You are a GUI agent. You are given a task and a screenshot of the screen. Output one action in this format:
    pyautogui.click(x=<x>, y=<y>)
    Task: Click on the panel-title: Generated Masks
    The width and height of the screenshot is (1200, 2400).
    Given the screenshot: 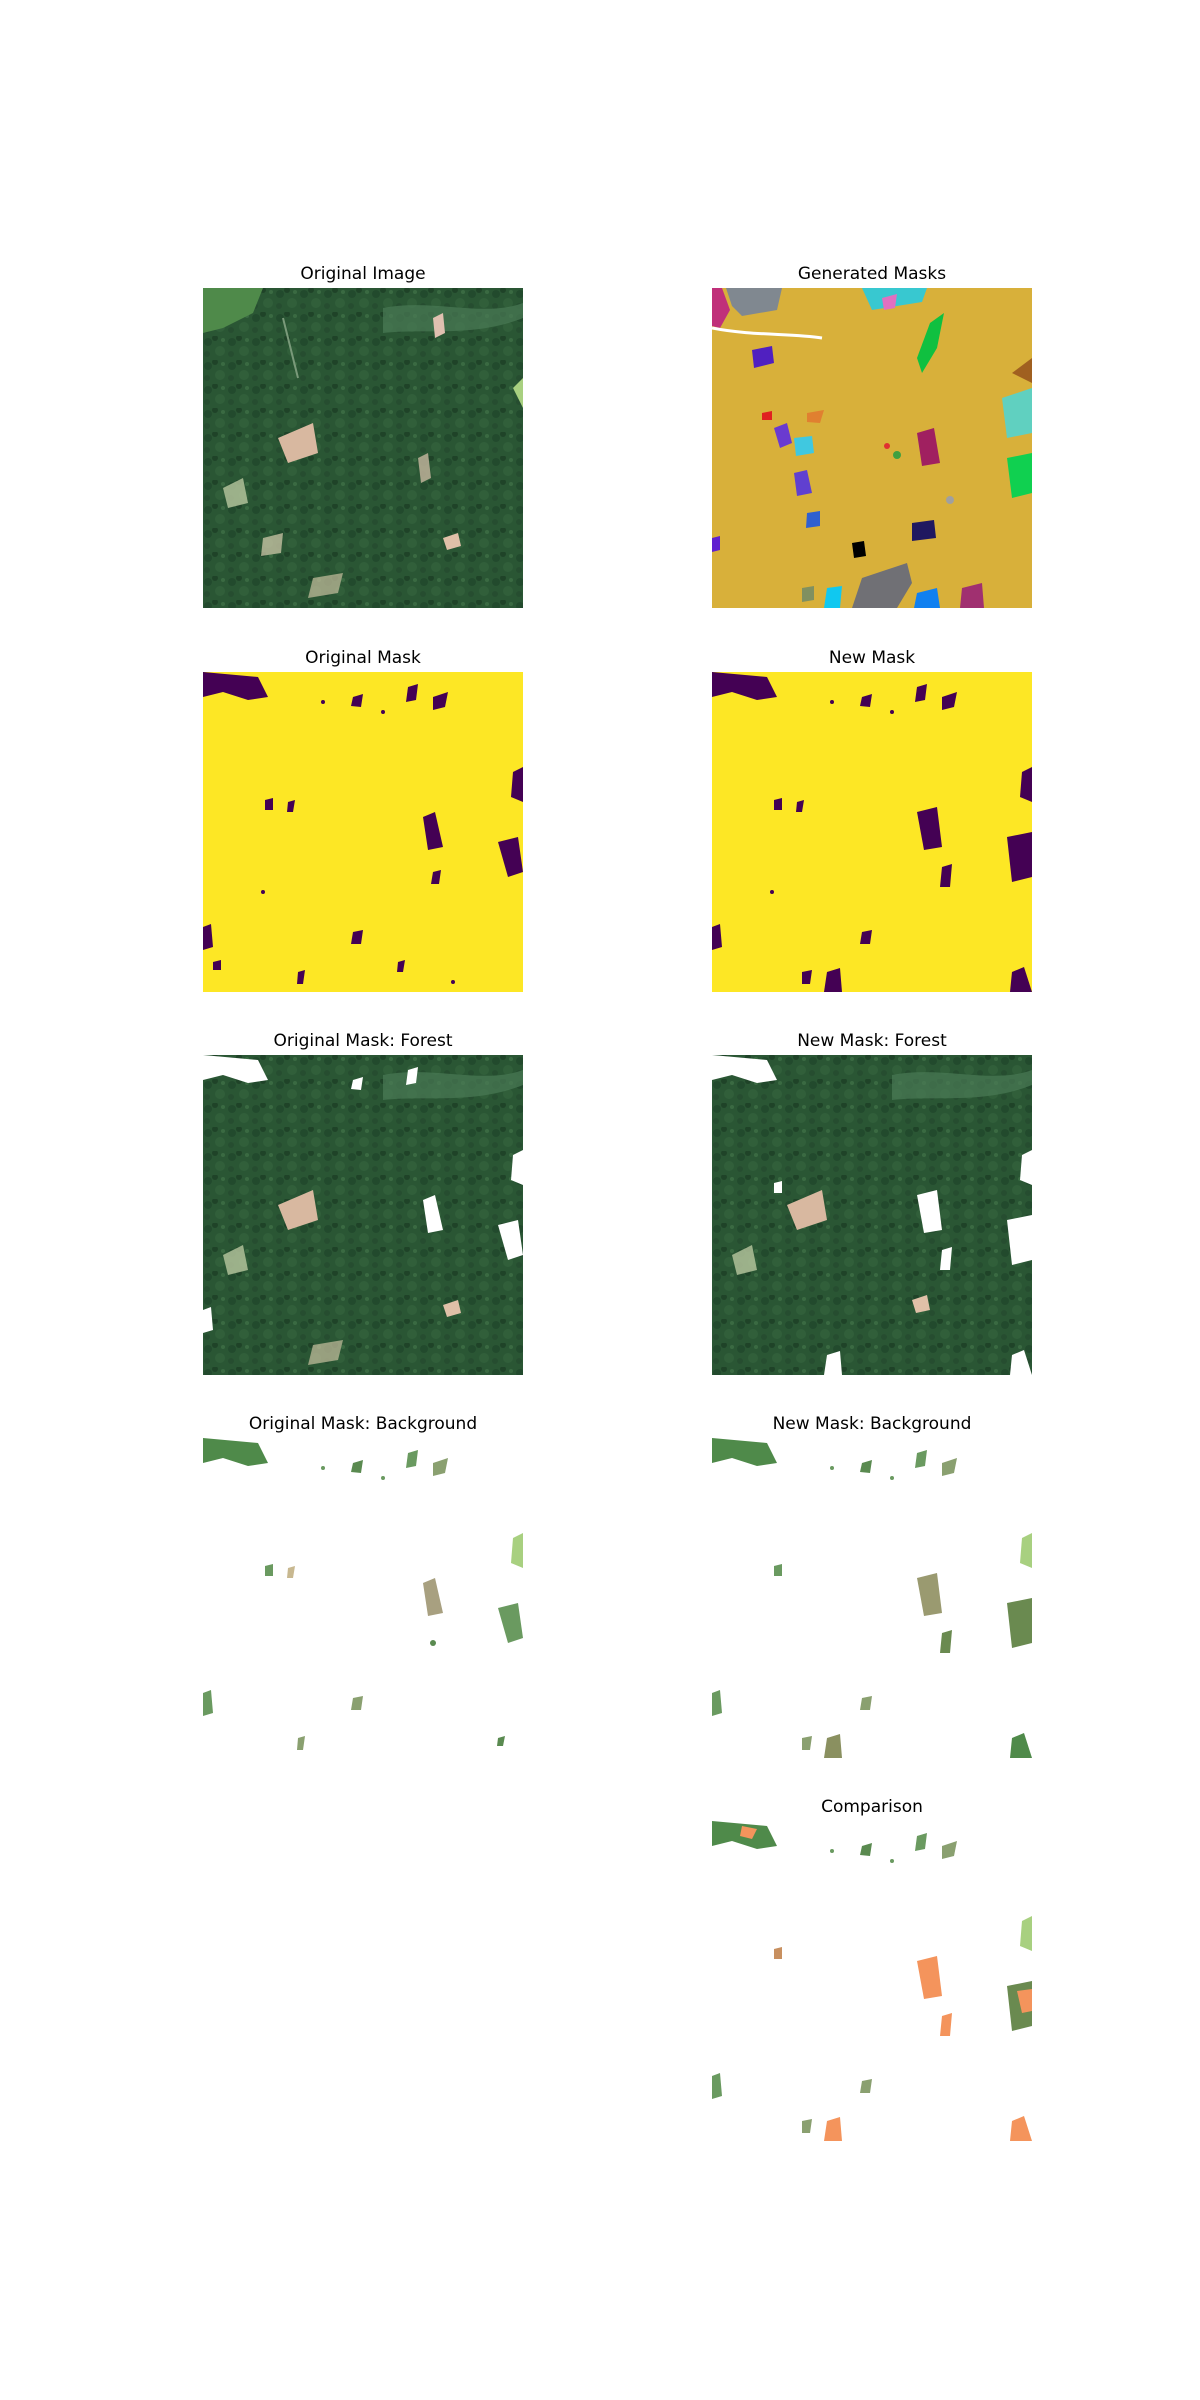 What is the action you would take?
    pyautogui.click(x=872, y=274)
    